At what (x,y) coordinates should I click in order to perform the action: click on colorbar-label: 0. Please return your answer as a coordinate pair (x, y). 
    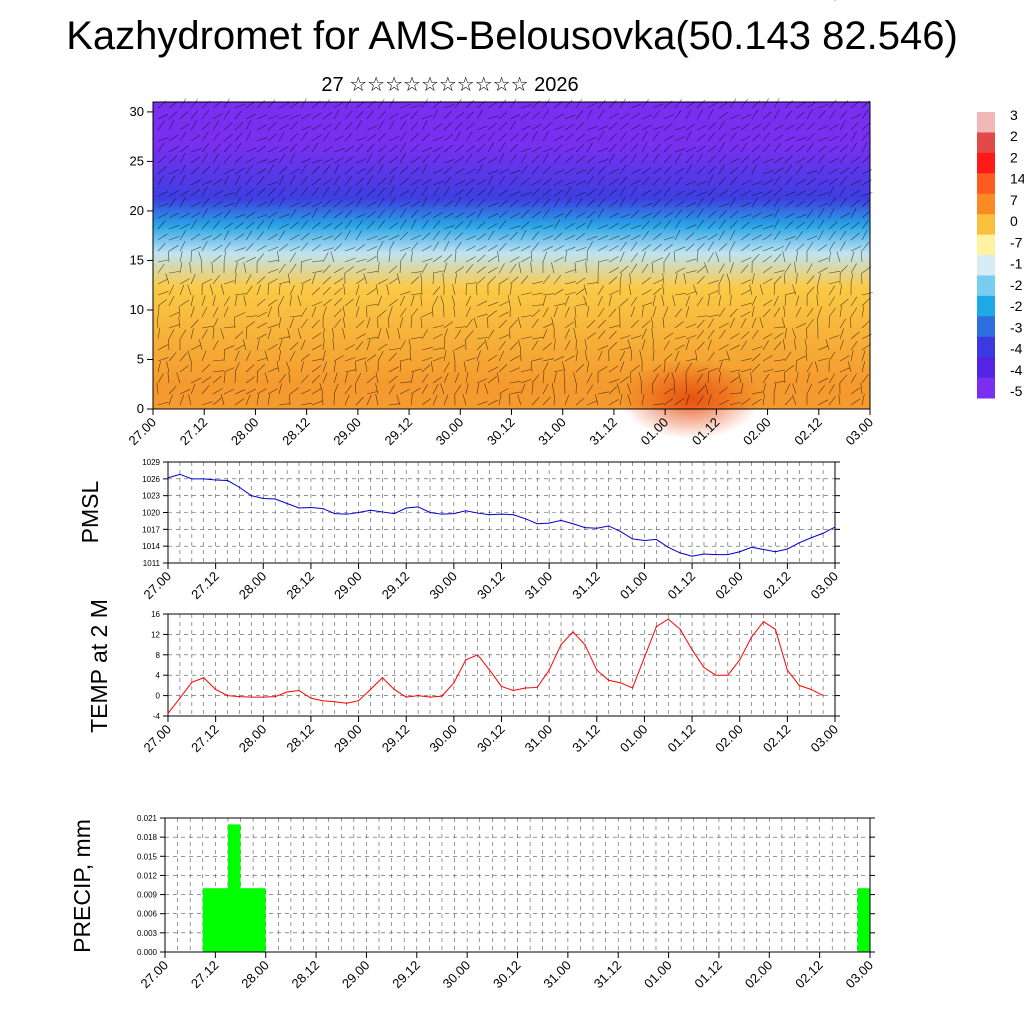
    Looking at the image, I should click on (1014, 221).